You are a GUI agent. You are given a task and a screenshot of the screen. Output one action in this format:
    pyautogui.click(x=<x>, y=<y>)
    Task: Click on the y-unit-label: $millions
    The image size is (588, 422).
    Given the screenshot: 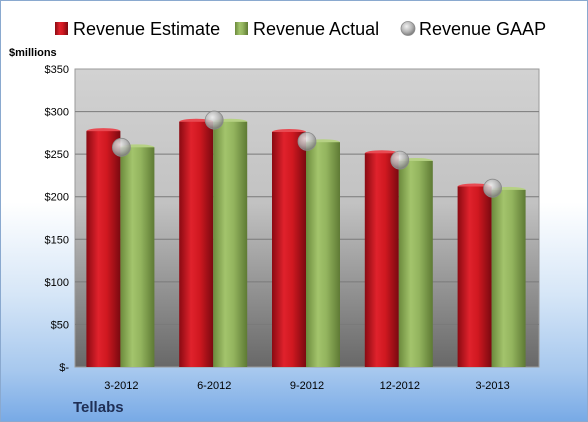 What is the action you would take?
    pyautogui.click(x=33, y=53)
    